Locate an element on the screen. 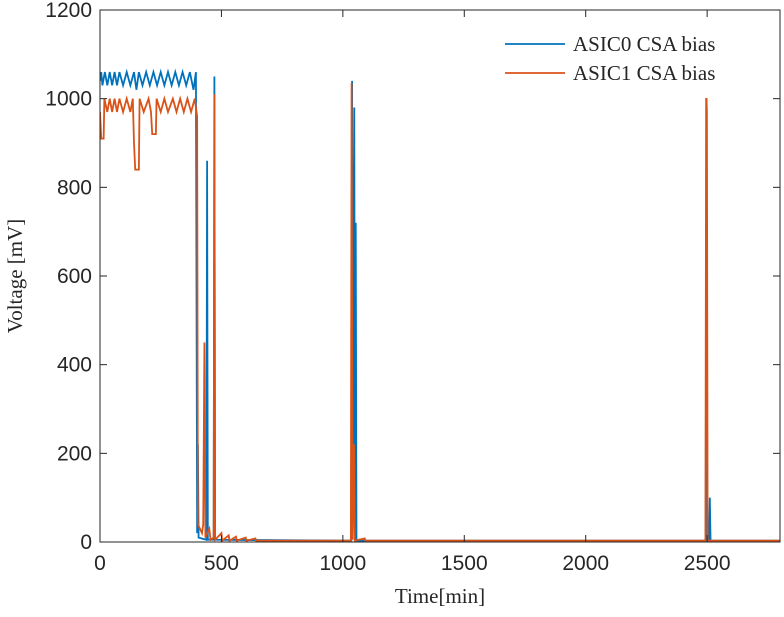 Image resolution: width=784 pixels, height=617 pixels. x-tick-label: 2000 is located at coordinates (585, 563).